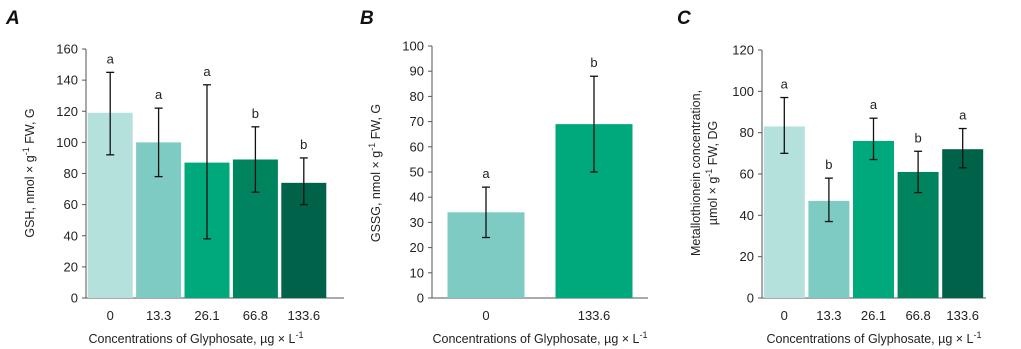  I want to click on panel-b-error-bars, so click(540, 157).